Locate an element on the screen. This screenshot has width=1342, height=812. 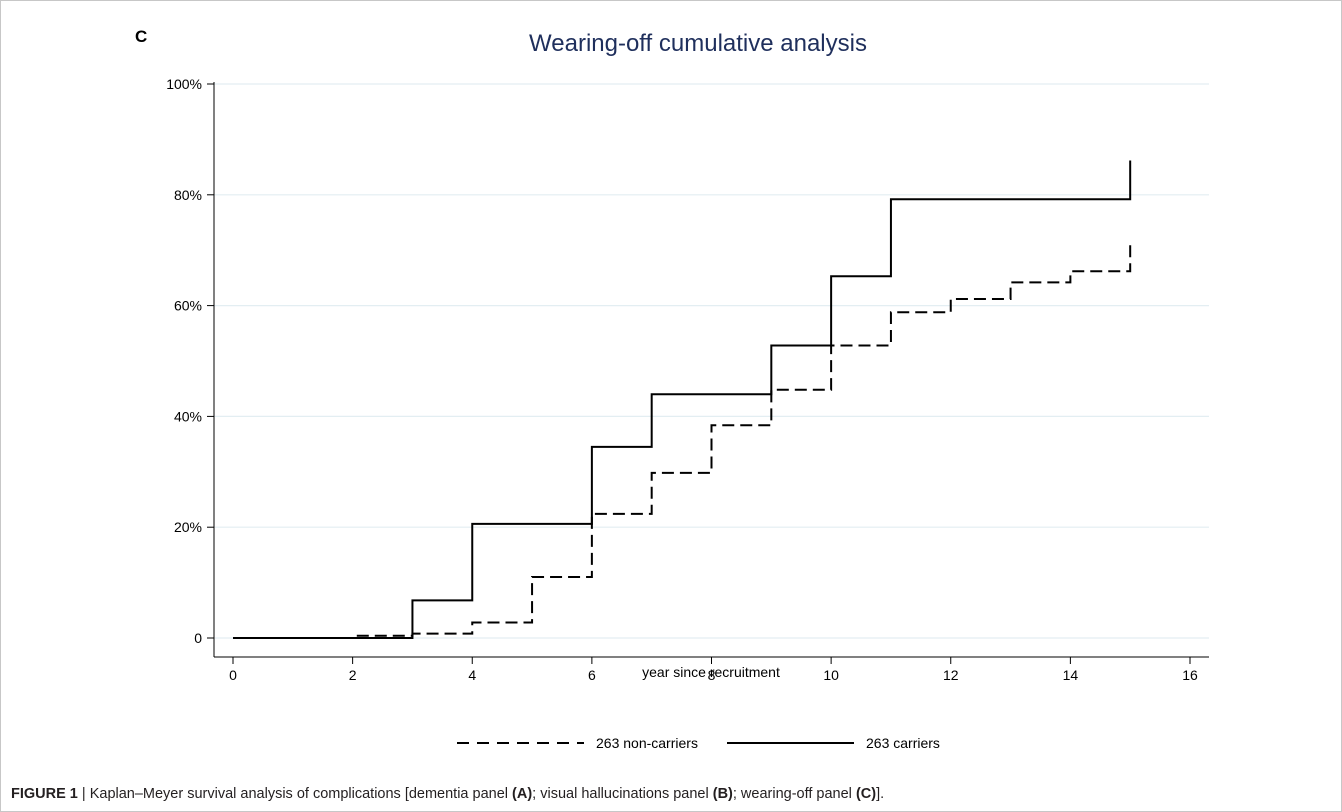
x-axis-label: year since recruitment is located at coordinates (711, 672).